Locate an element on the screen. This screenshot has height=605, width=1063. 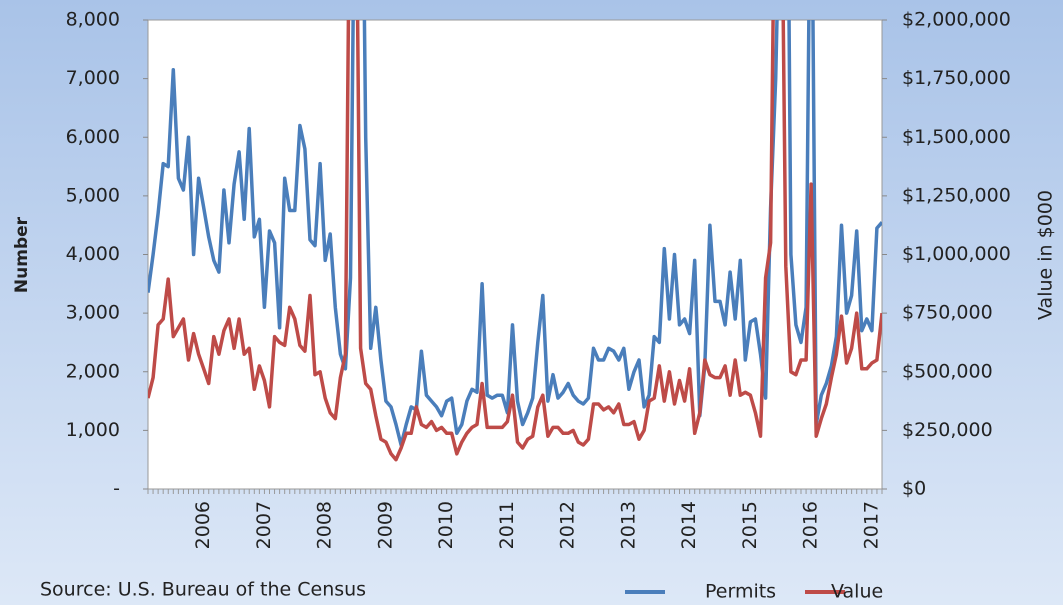
x-tick-label: 2016 is located at coordinates (811, 525).